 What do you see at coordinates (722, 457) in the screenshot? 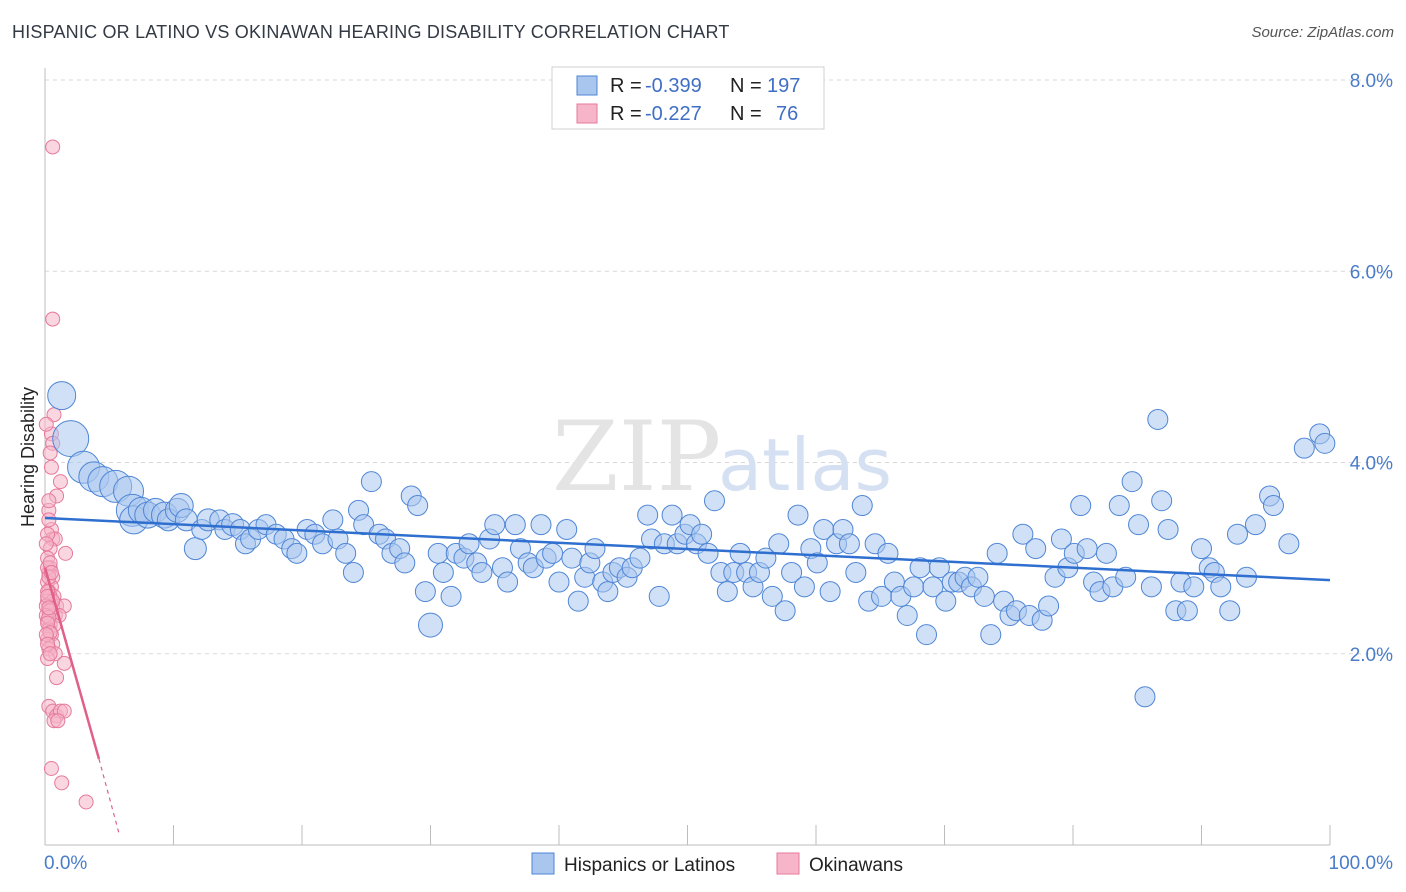
I see `watermark: ZIP atlas` at bounding box center [722, 457].